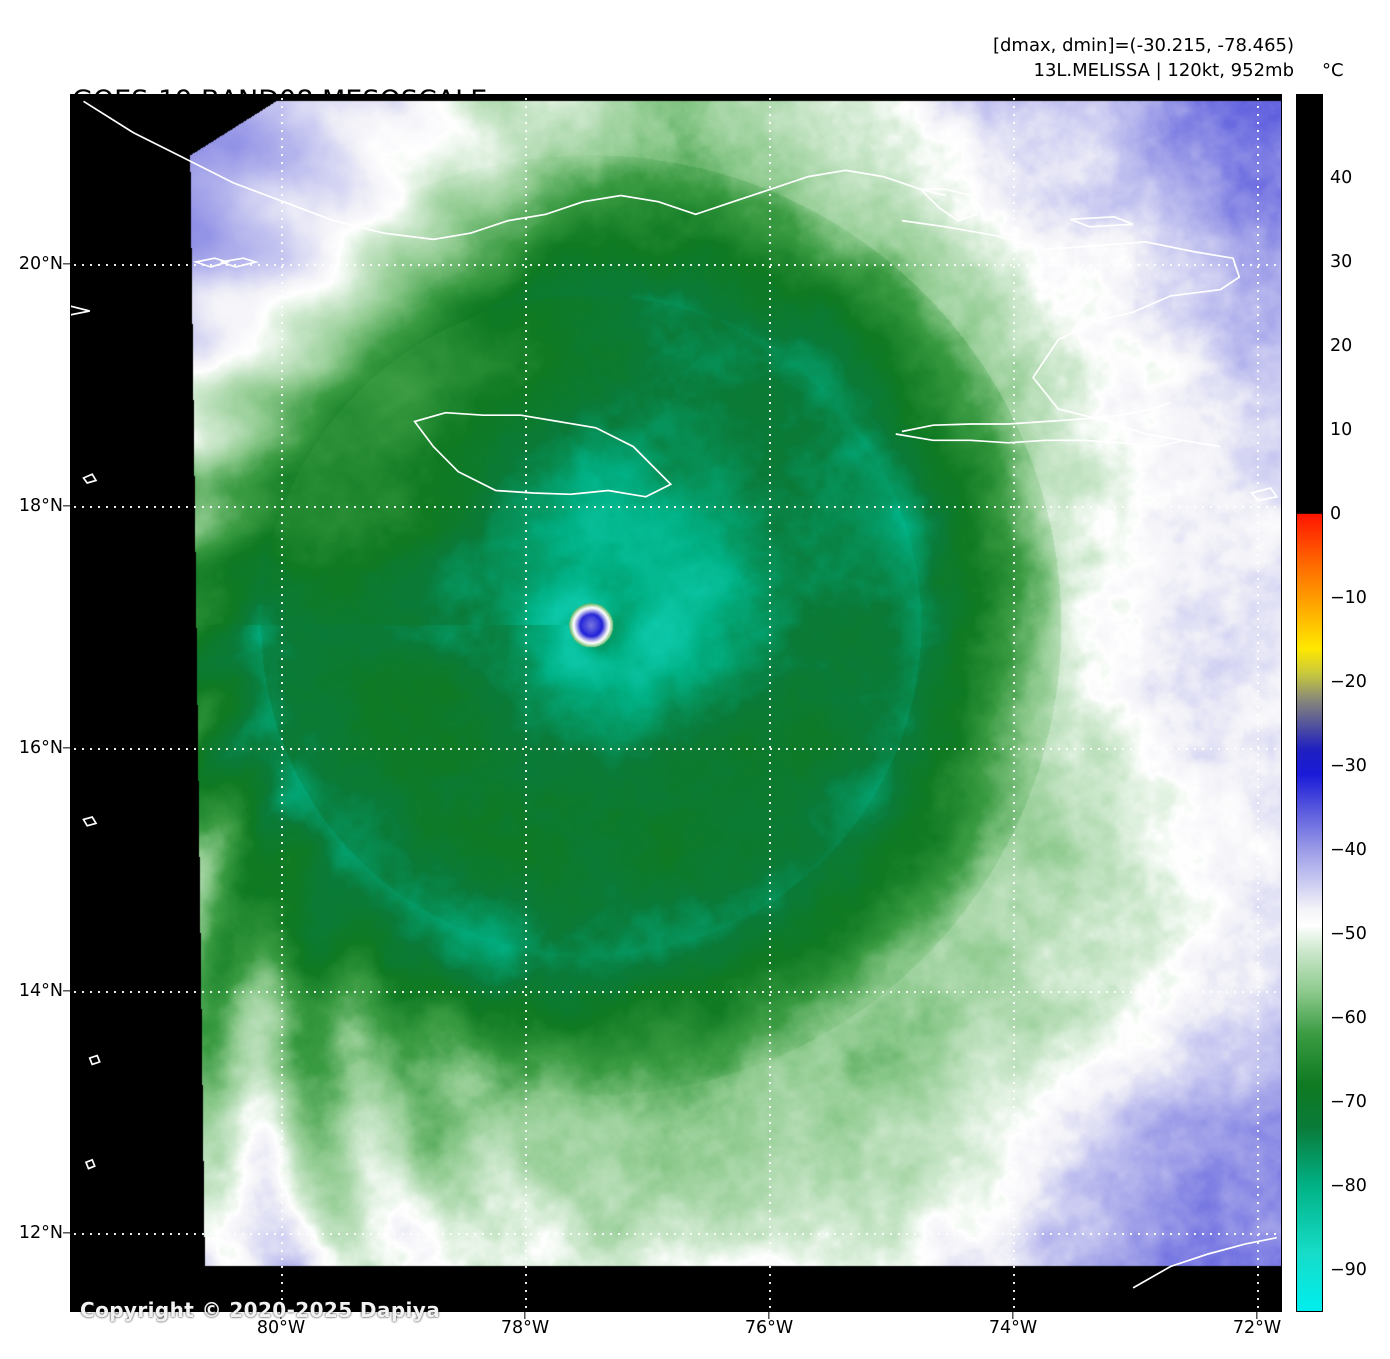  I want to click on x-axis-tick-label: 74°W, so click(1013, 1328).